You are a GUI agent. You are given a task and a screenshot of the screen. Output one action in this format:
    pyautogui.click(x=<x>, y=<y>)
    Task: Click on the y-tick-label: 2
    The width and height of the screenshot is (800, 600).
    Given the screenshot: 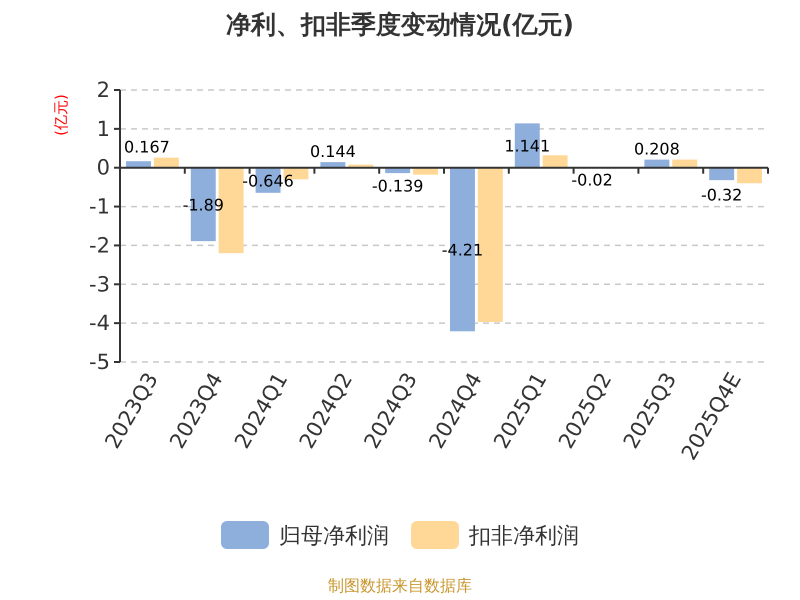 What is the action you would take?
    pyautogui.click(x=103, y=90)
    